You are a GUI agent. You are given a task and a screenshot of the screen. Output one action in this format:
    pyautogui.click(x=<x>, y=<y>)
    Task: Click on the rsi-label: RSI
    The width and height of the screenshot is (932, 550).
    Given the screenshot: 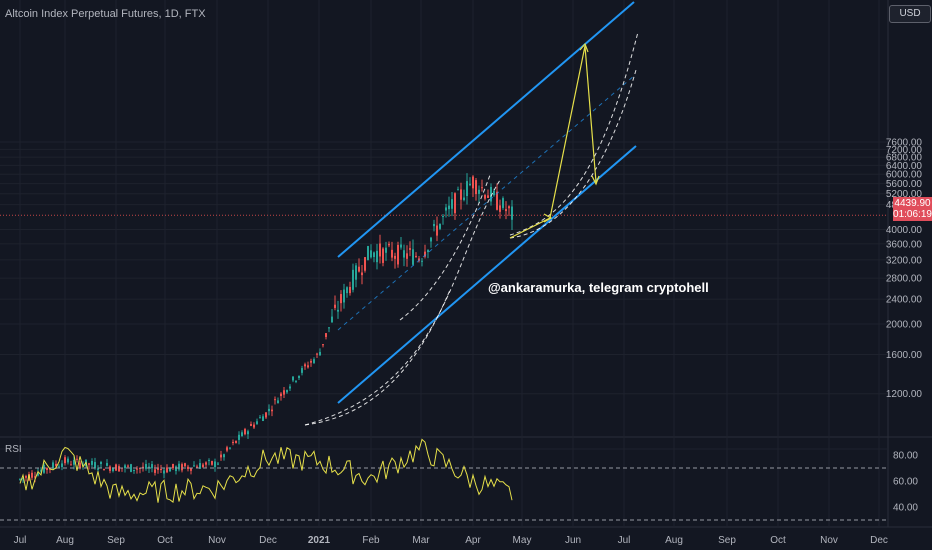 What is the action you would take?
    pyautogui.click(x=13, y=449)
    